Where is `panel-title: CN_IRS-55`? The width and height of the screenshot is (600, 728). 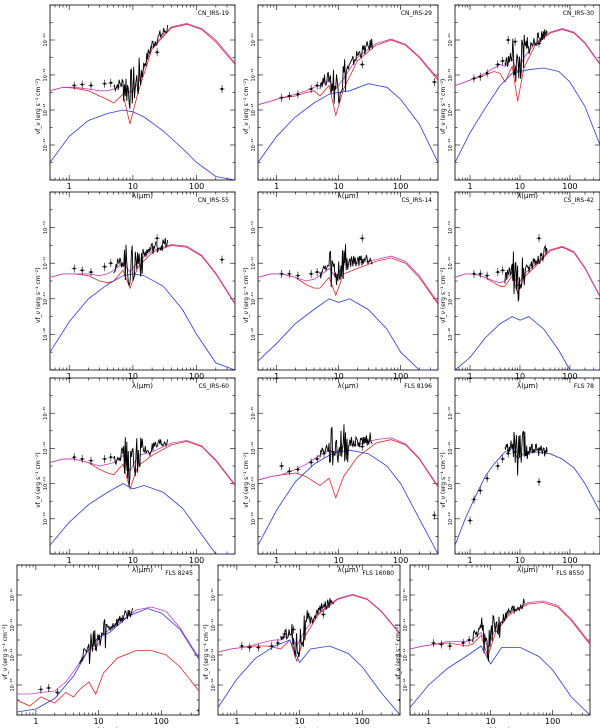
panel-title: CN_IRS-55 is located at coordinates (213, 200).